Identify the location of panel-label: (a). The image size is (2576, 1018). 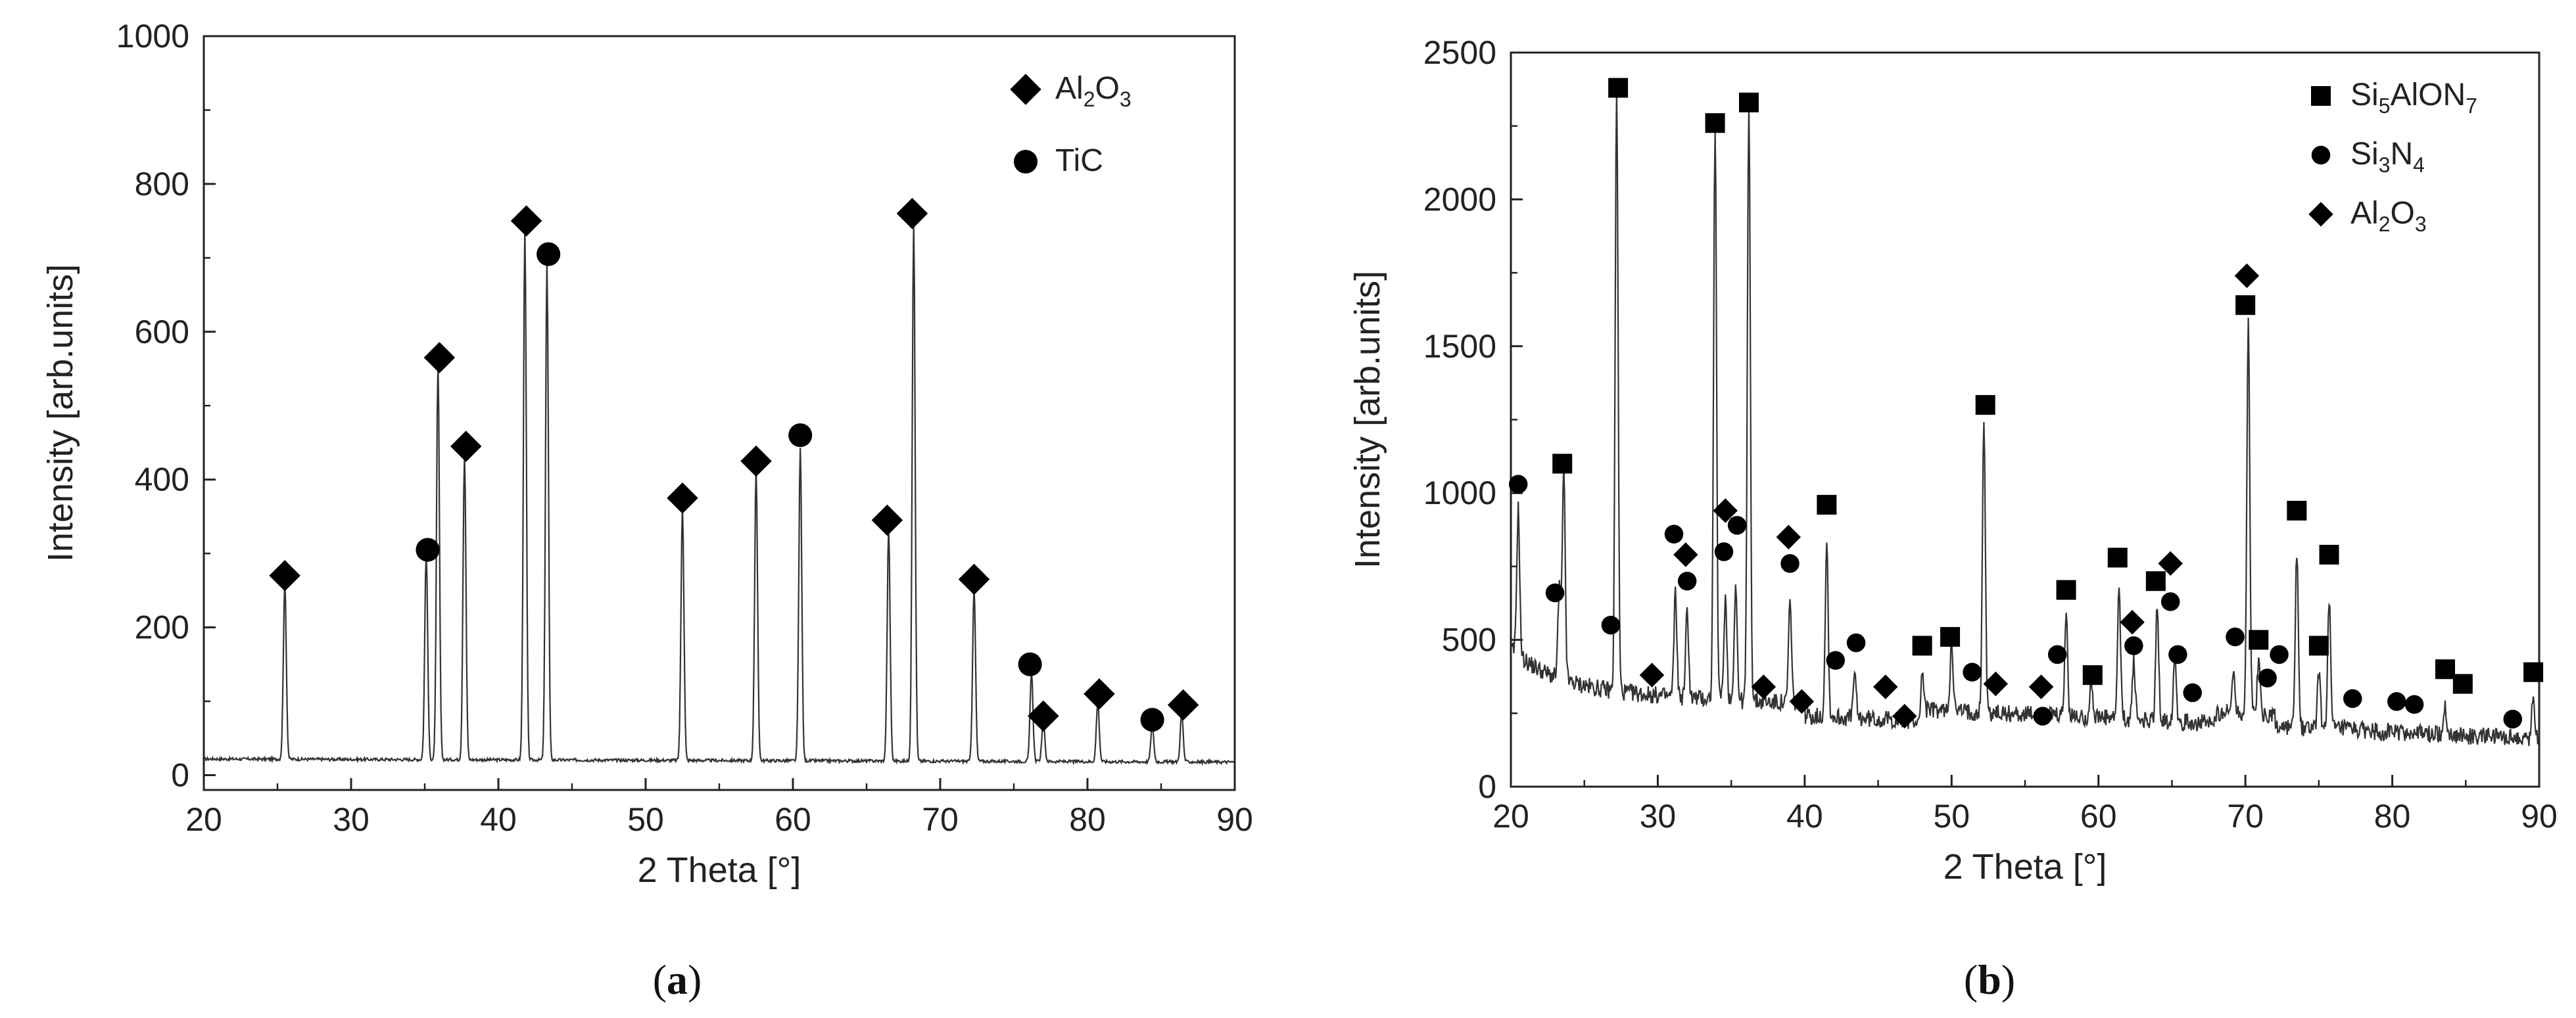
(678, 979).